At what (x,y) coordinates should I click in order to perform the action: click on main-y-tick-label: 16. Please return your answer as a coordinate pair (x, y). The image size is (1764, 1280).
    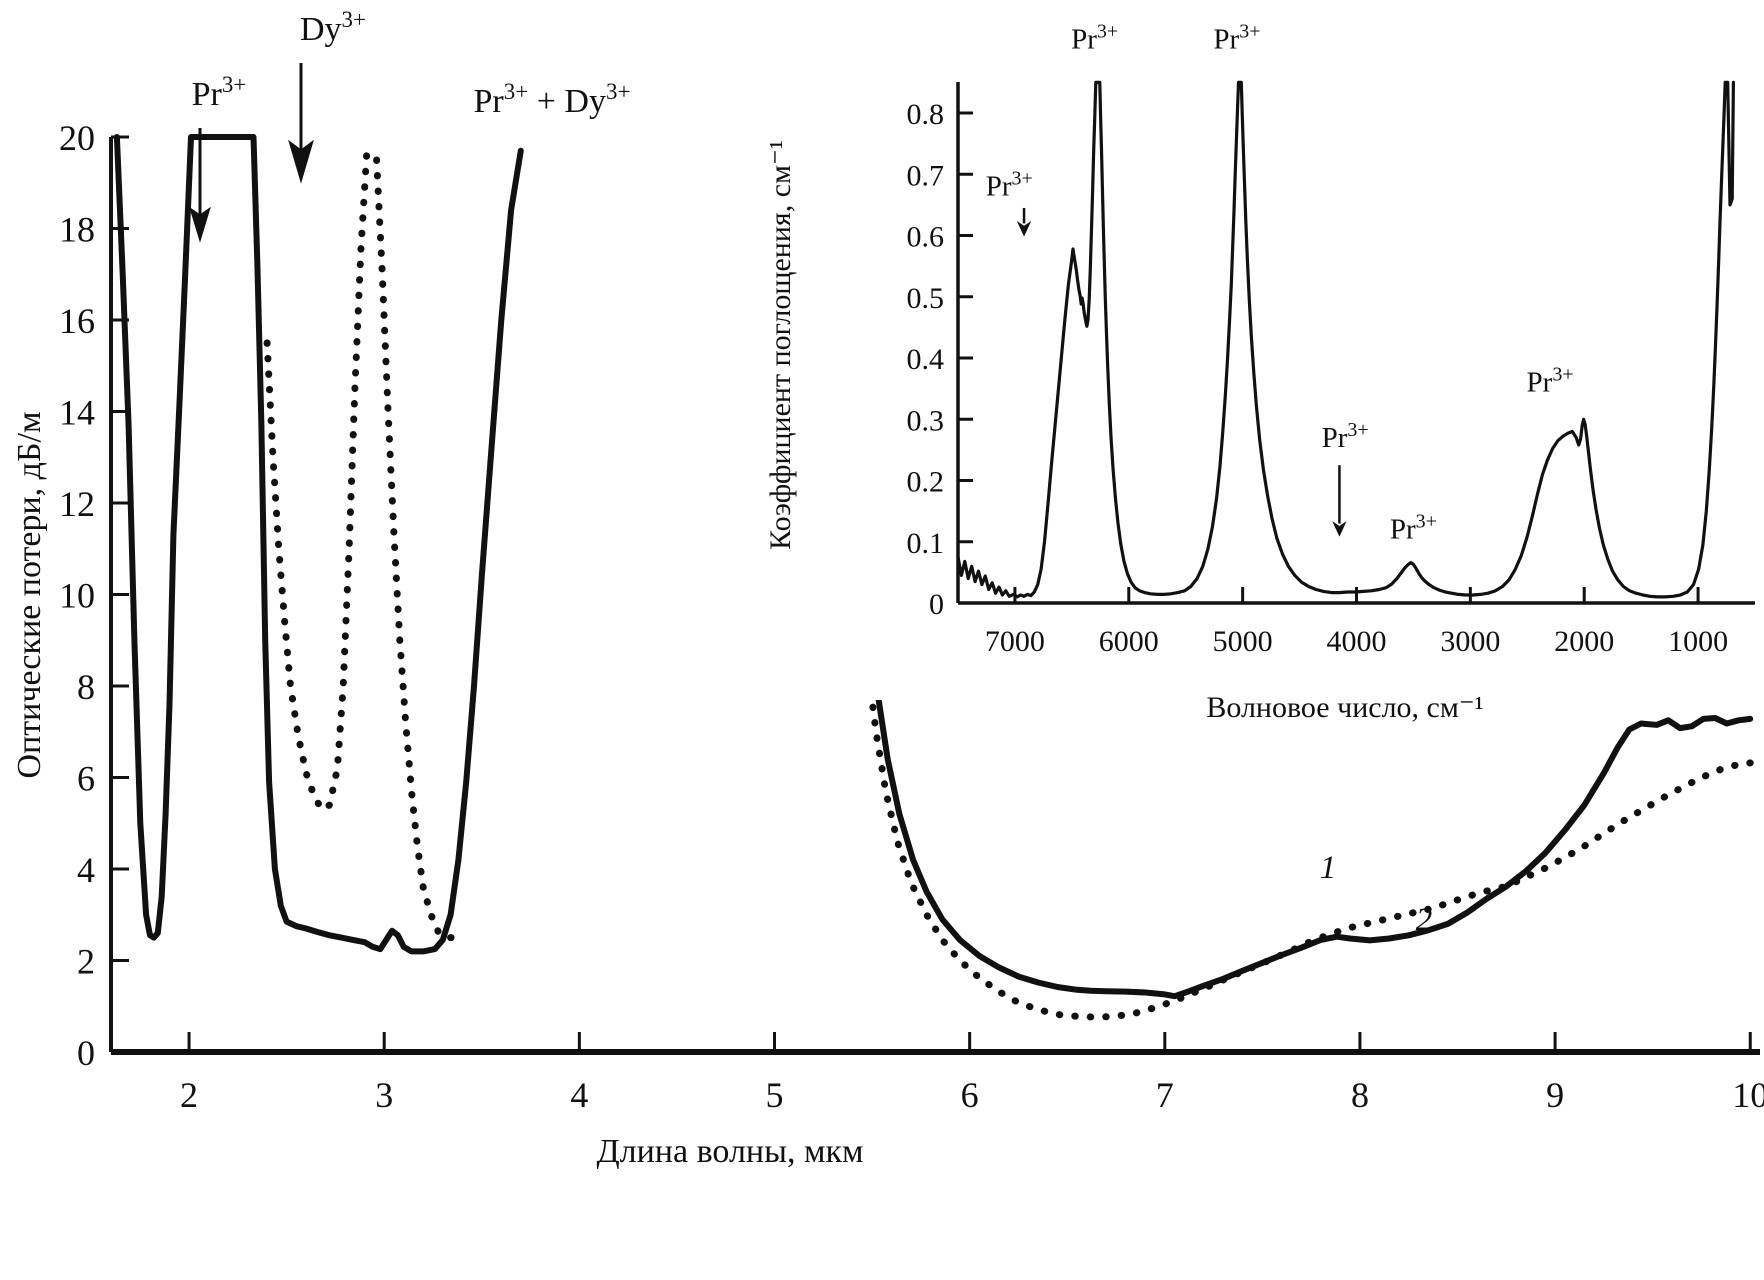
    Looking at the image, I should click on (77, 321).